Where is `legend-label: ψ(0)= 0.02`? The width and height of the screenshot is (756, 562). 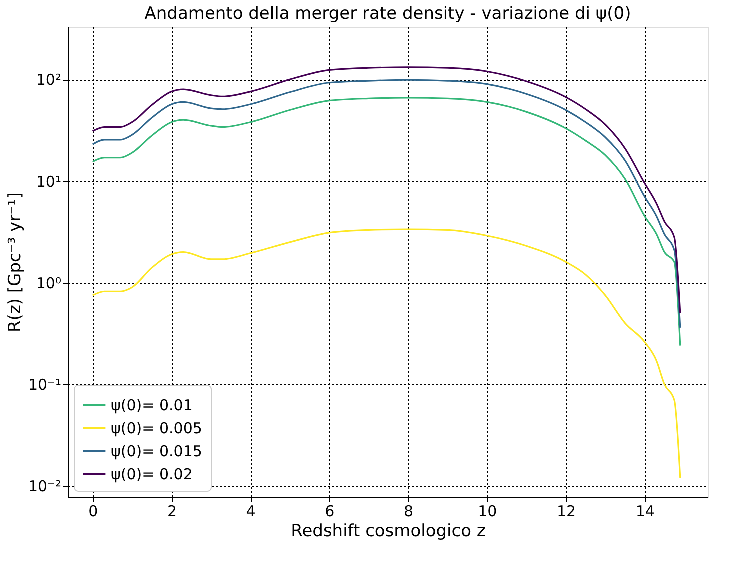
legend-label: ψ(0)= 0.02 is located at coordinates (152, 475).